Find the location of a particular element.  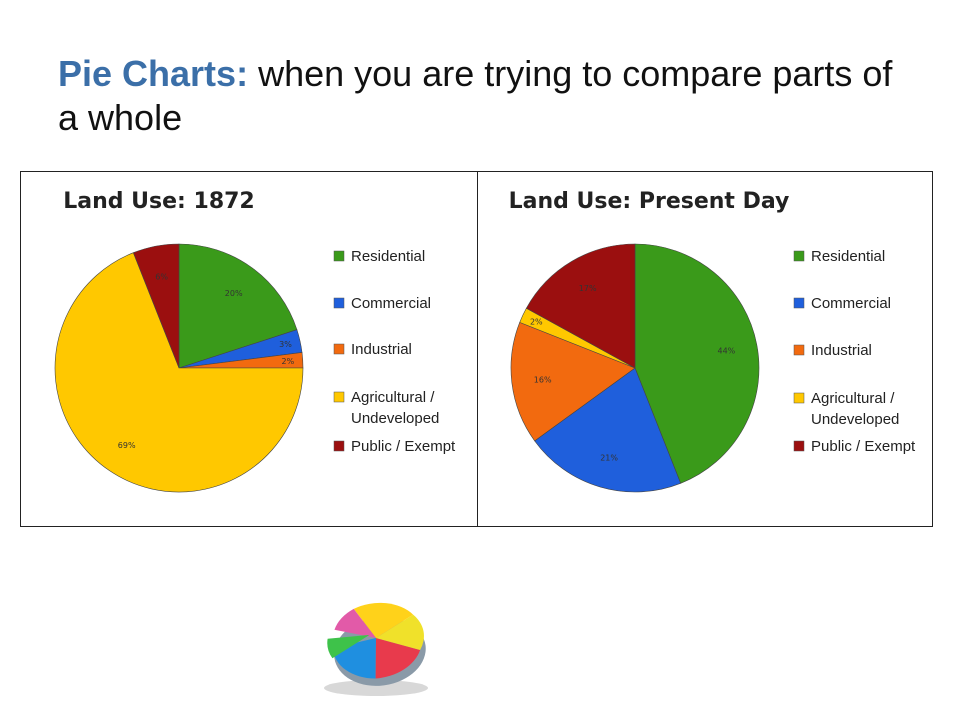

3d-pie-chart-icon is located at coordinates (376, 649).